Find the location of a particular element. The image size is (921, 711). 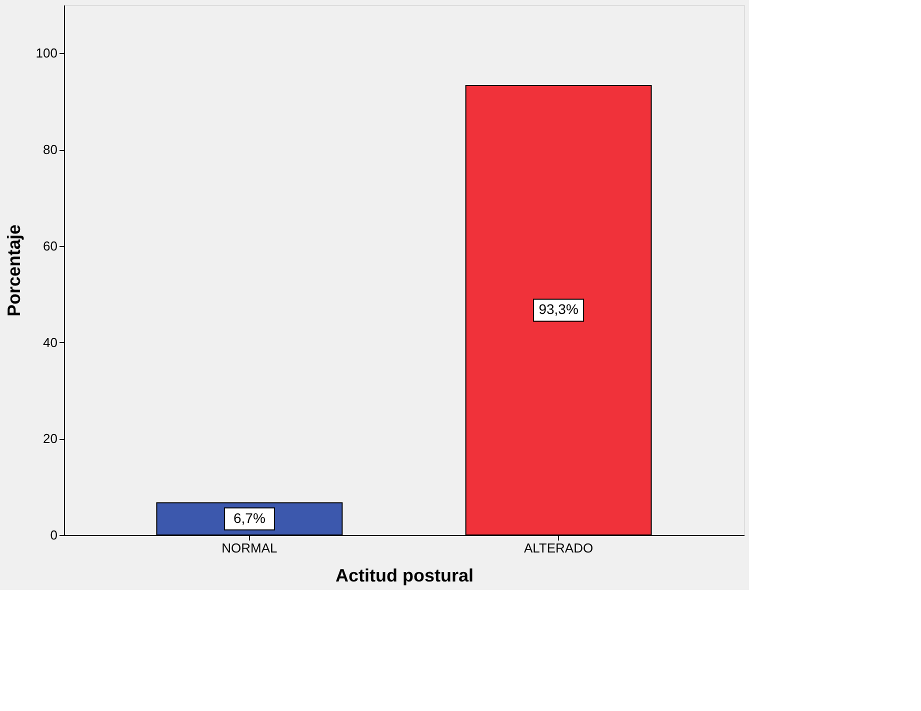

data-label: 6,7% is located at coordinates (249, 518).